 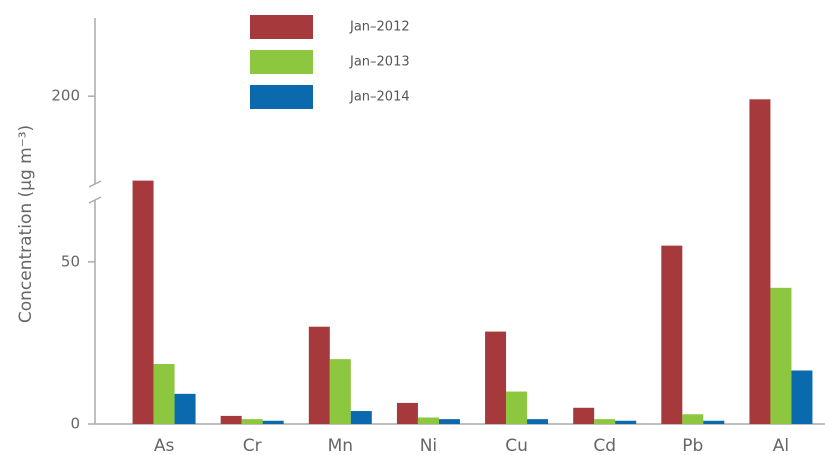 I want to click on y-tick-label: 50, so click(x=70, y=261).